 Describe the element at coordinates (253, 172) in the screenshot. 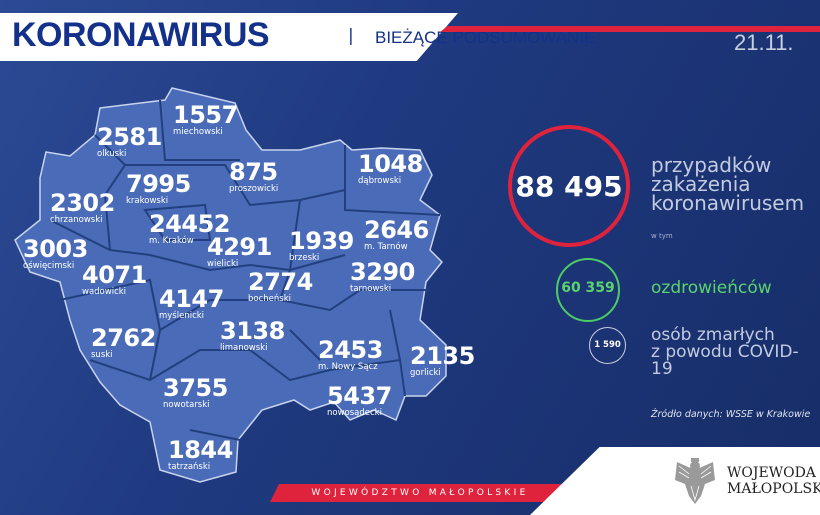

I see `district-count: 875` at that location.